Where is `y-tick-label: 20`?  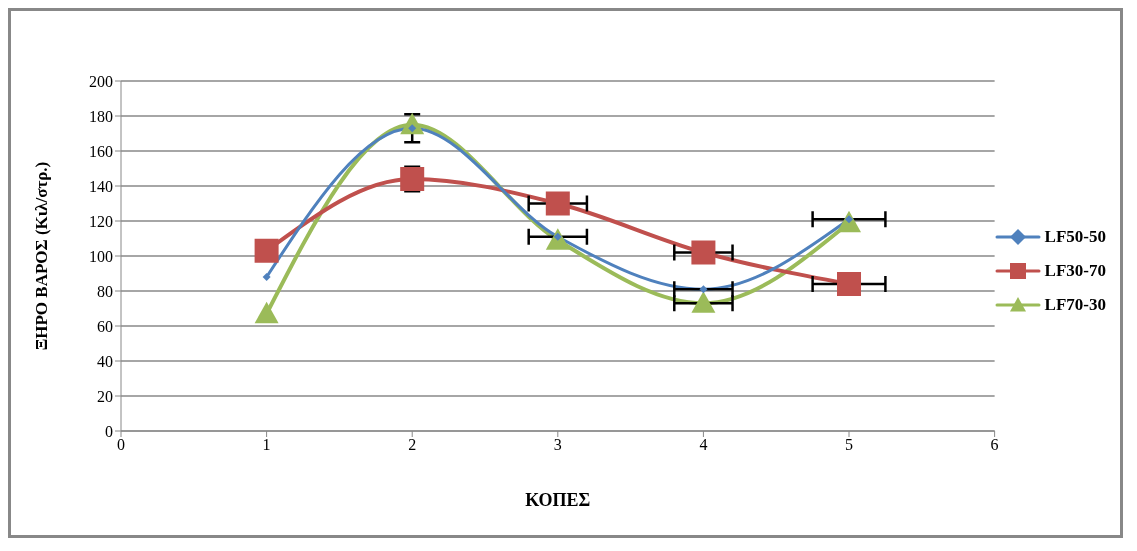
y-tick-label: 20 is located at coordinates (105, 396).